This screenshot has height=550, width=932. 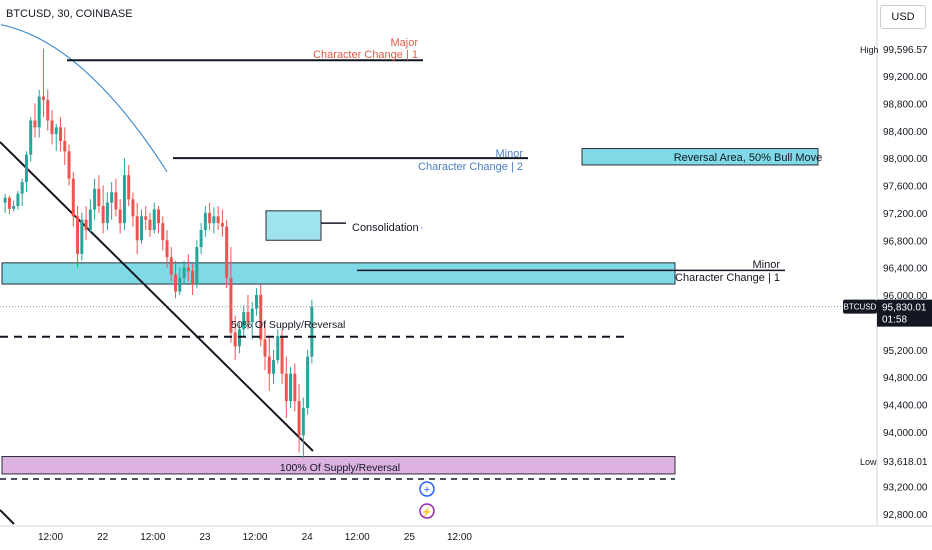 What do you see at coordinates (470, 167) in the screenshot?
I see `minor-2-character-change-label: Character Change | 2` at bounding box center [470, 167].